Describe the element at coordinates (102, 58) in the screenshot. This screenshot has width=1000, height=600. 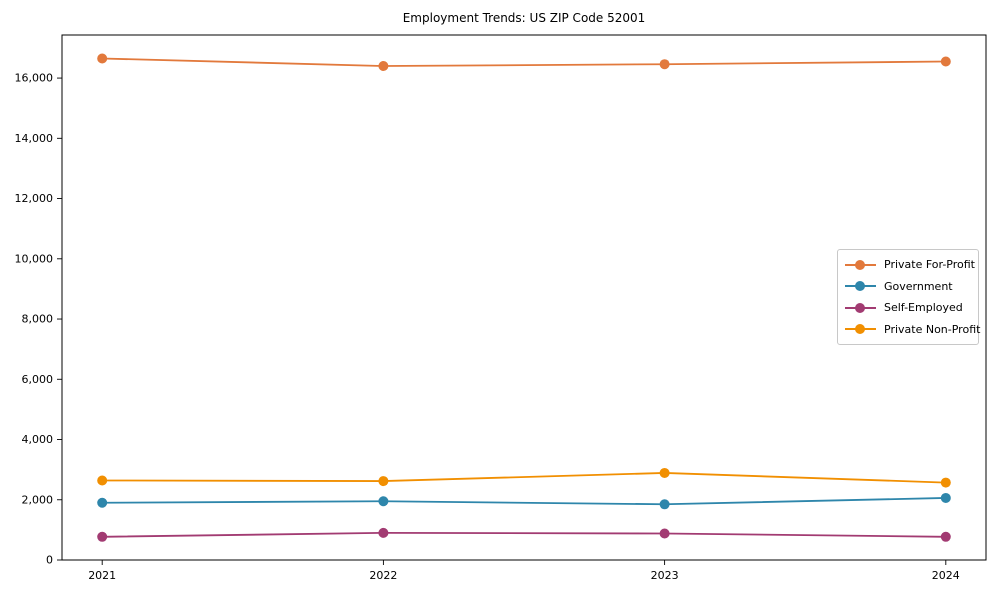
I see `data-point-private-for-profit-2021` at that location.